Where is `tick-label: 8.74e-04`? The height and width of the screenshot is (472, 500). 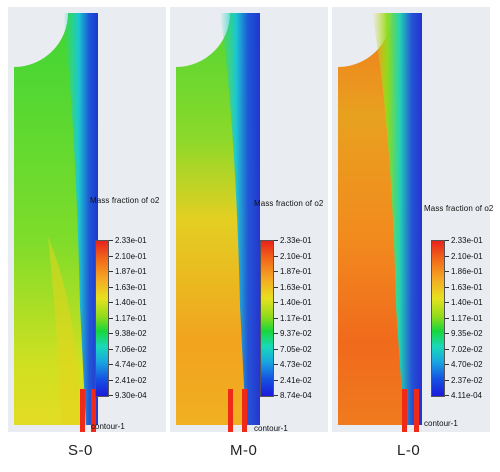 tick-label: 8.74e-04 is located at coordinates (296, 395).